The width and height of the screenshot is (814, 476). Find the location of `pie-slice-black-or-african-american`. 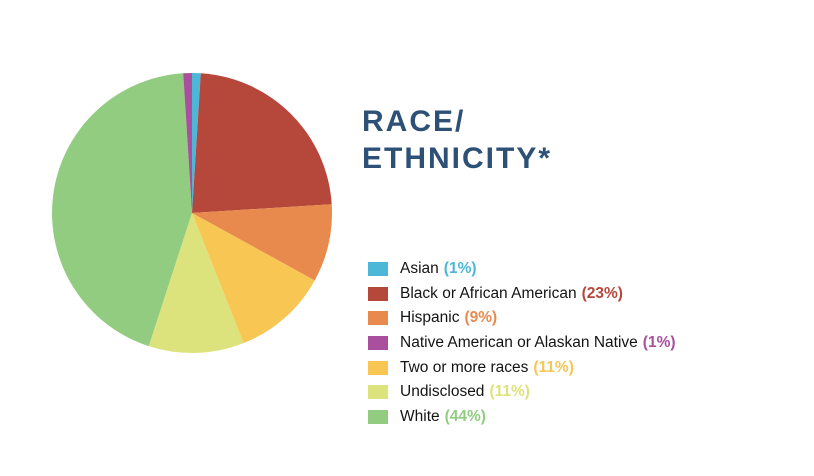

pie-slice-black-or-african-american is located at coordinates (262, 143).